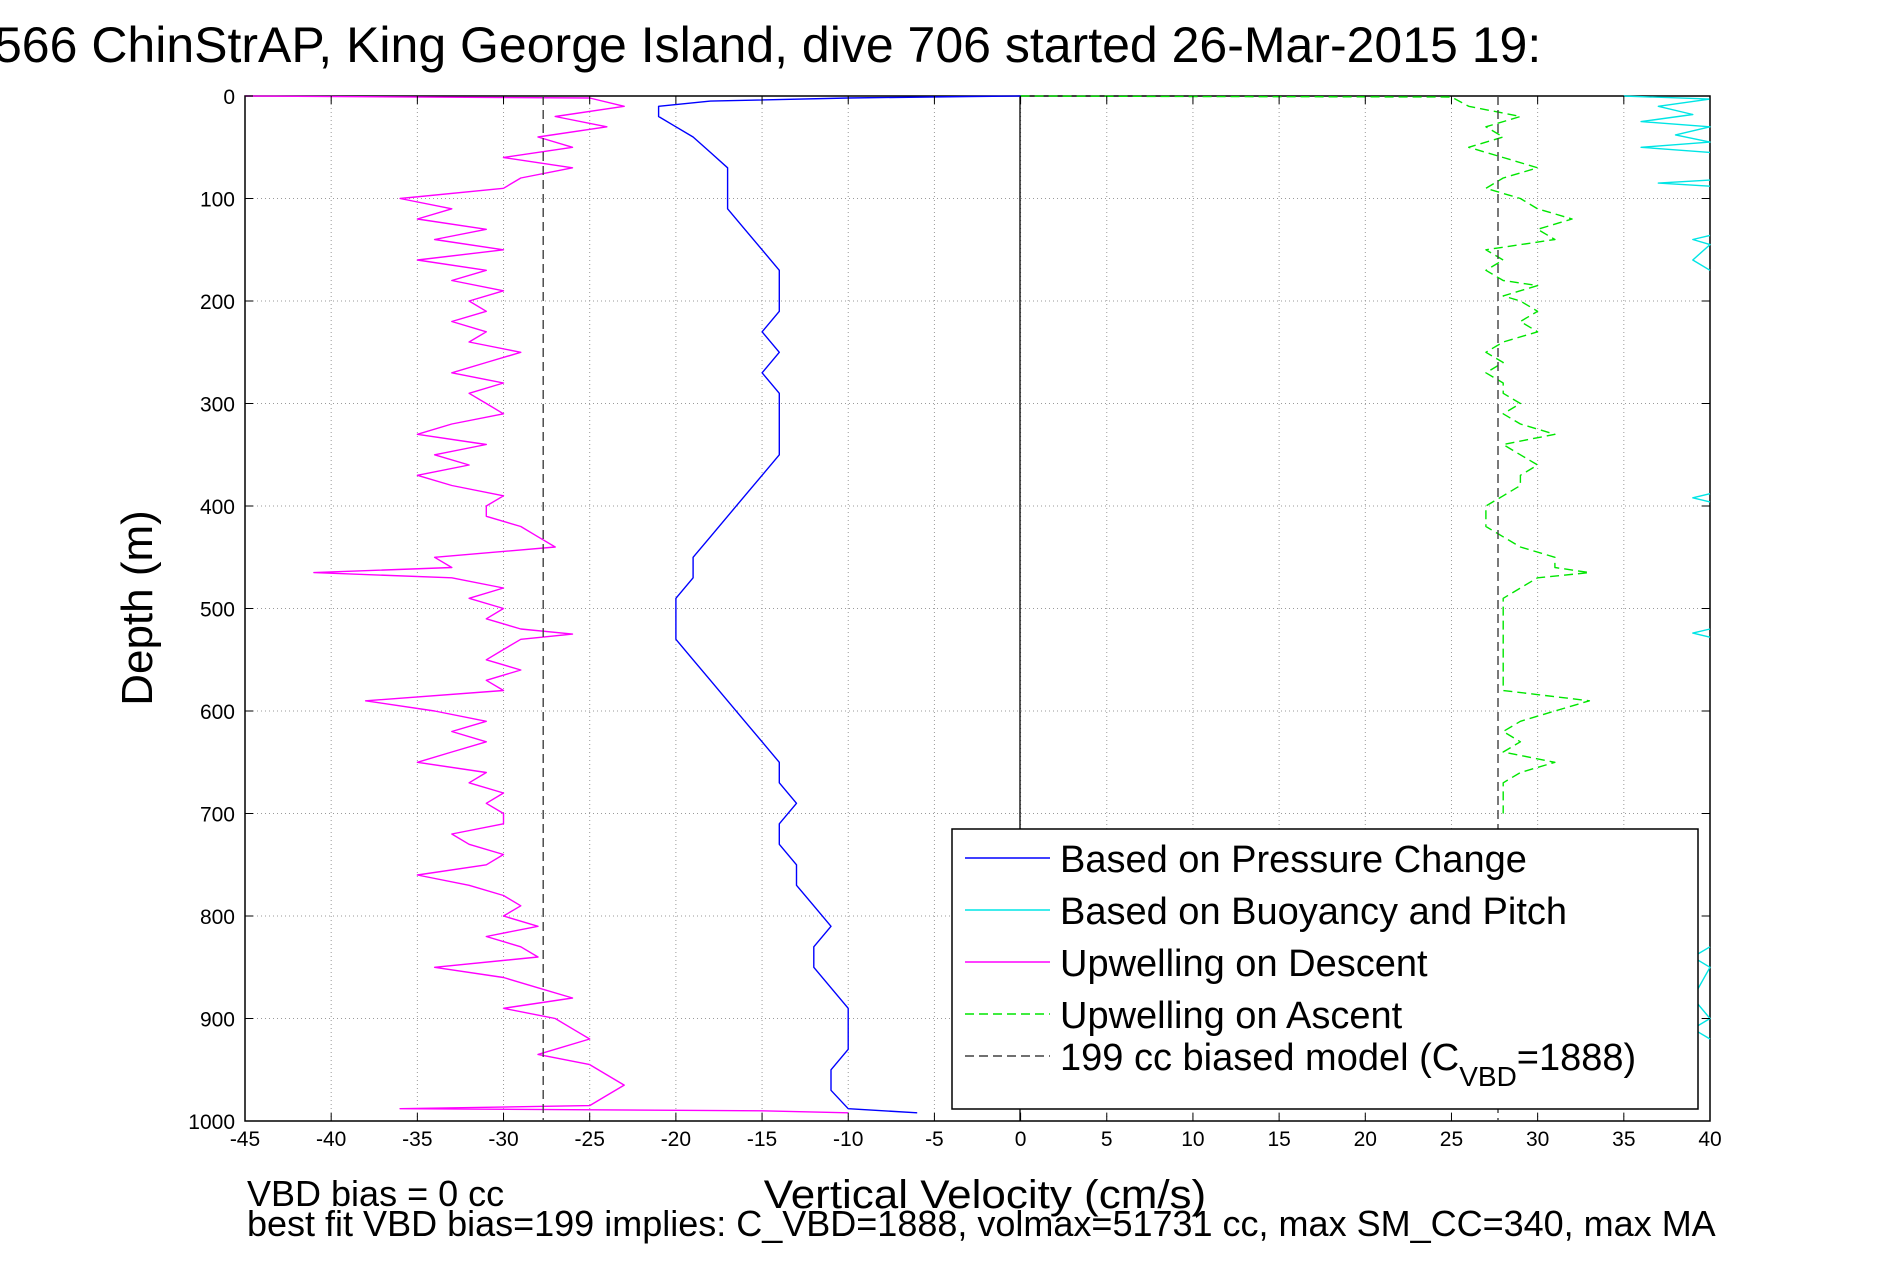  Describe the element at coordinates (1451, 1139) in the screenshot. I see `x-tick-label: 25` at that location.